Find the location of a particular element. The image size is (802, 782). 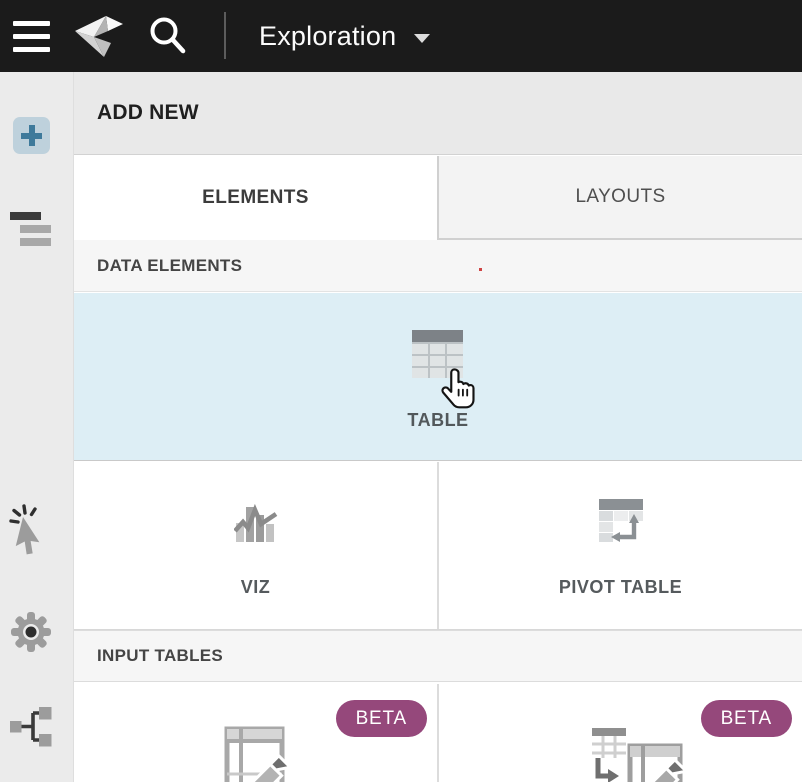

input-tables-row: BETA is located at coordinates (438, 733).